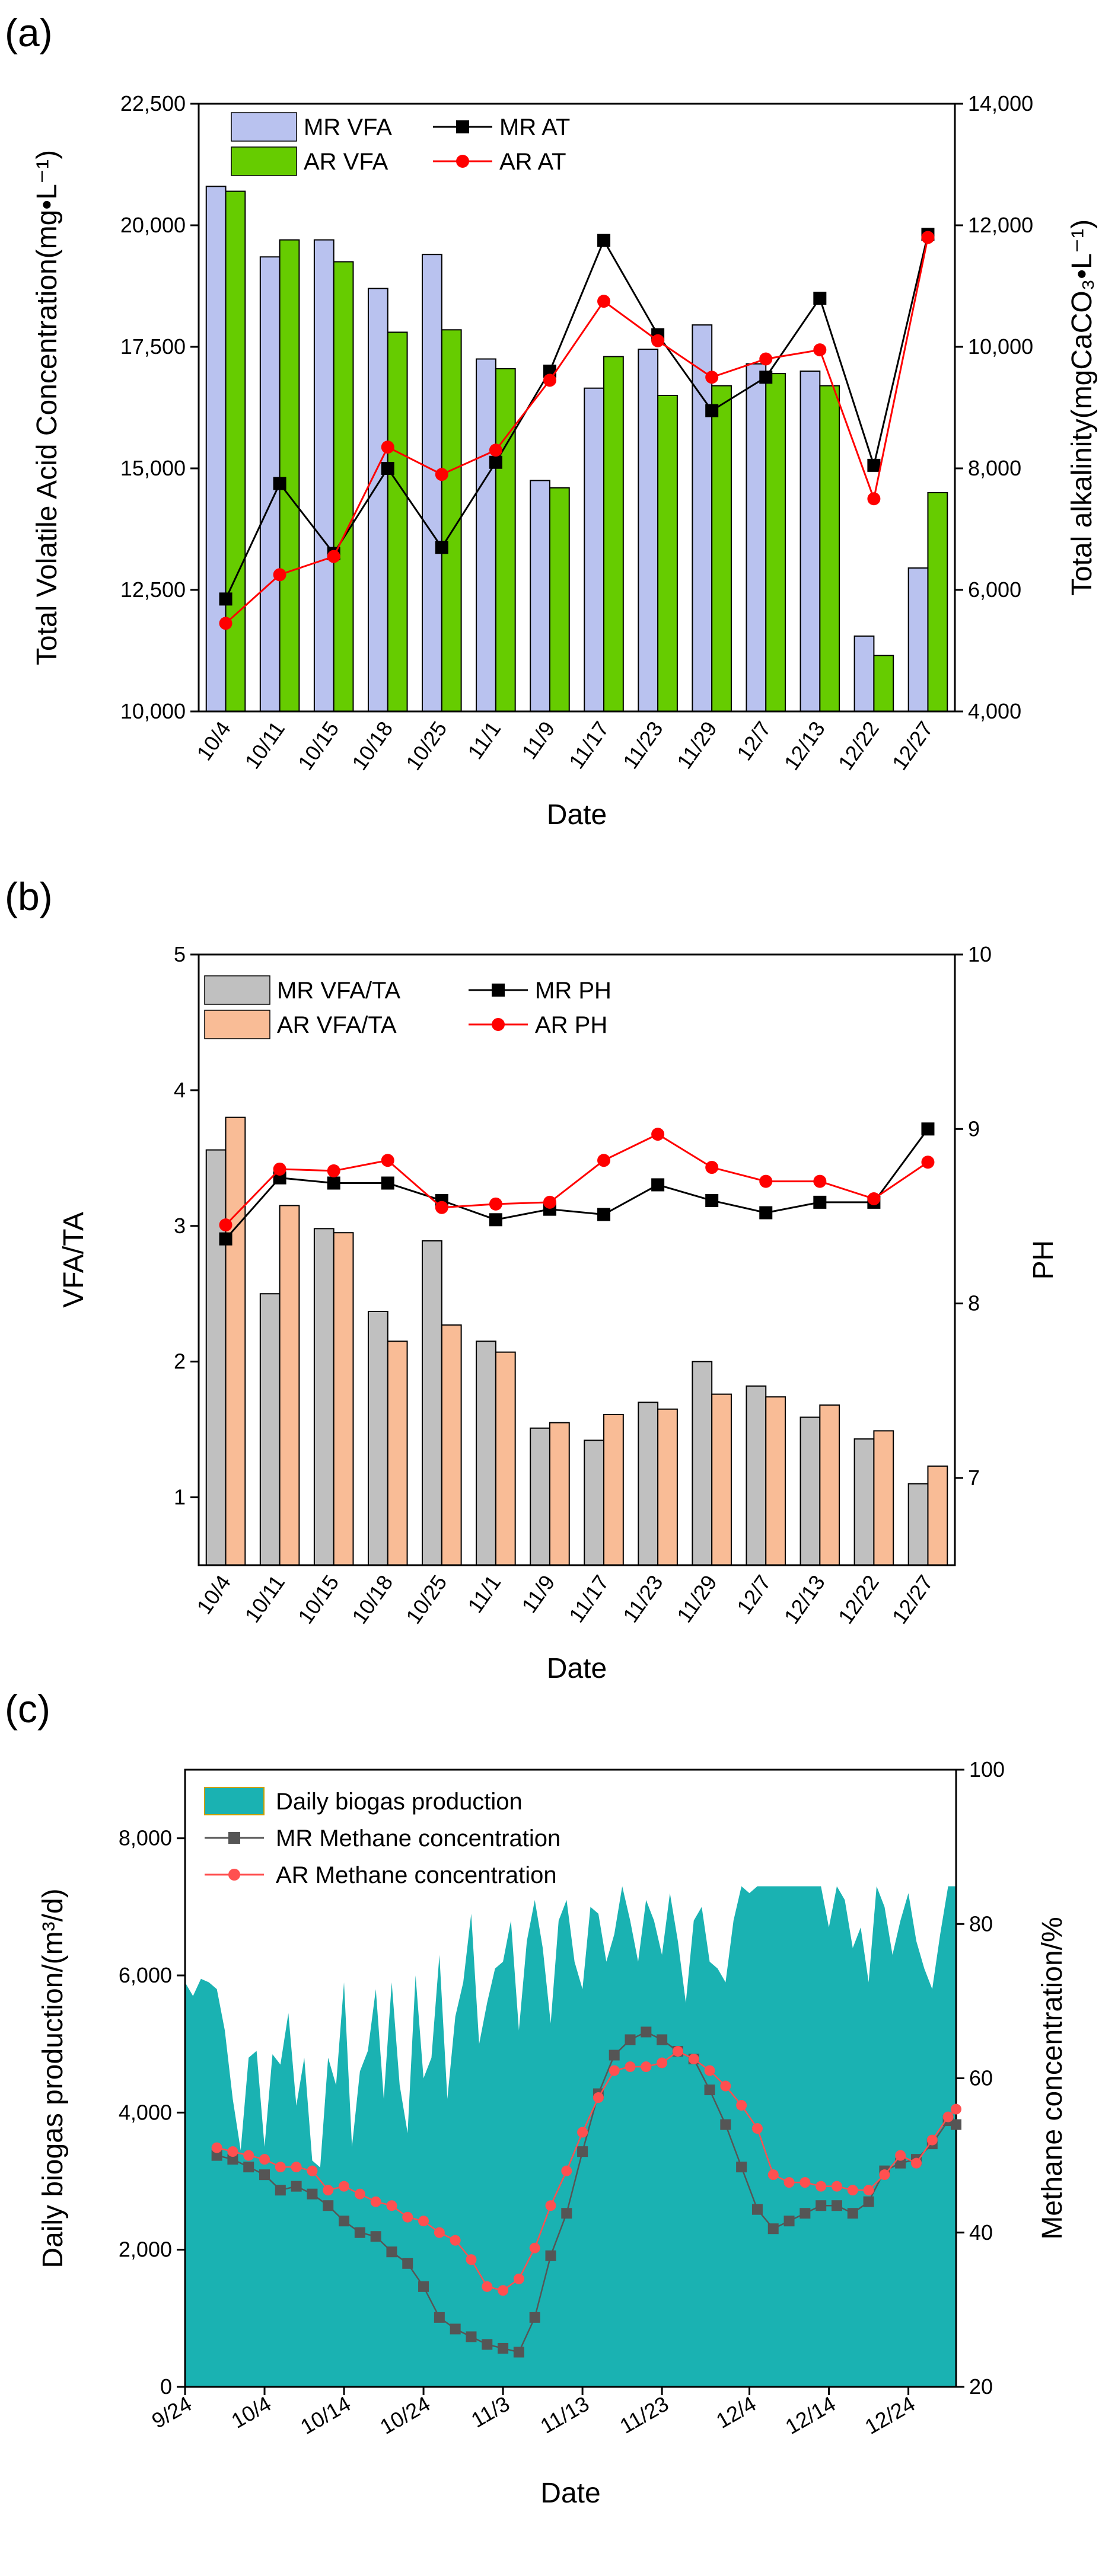 Image resolution: width=1118 pixels, height=2576 pixels. What do you see at coordinates (1082, 407) in the screenshot?
I see `y2-axis-label: Total alkalinity(mgCaCO₃•L⁻¹)` at bounding box center [1082, 407].